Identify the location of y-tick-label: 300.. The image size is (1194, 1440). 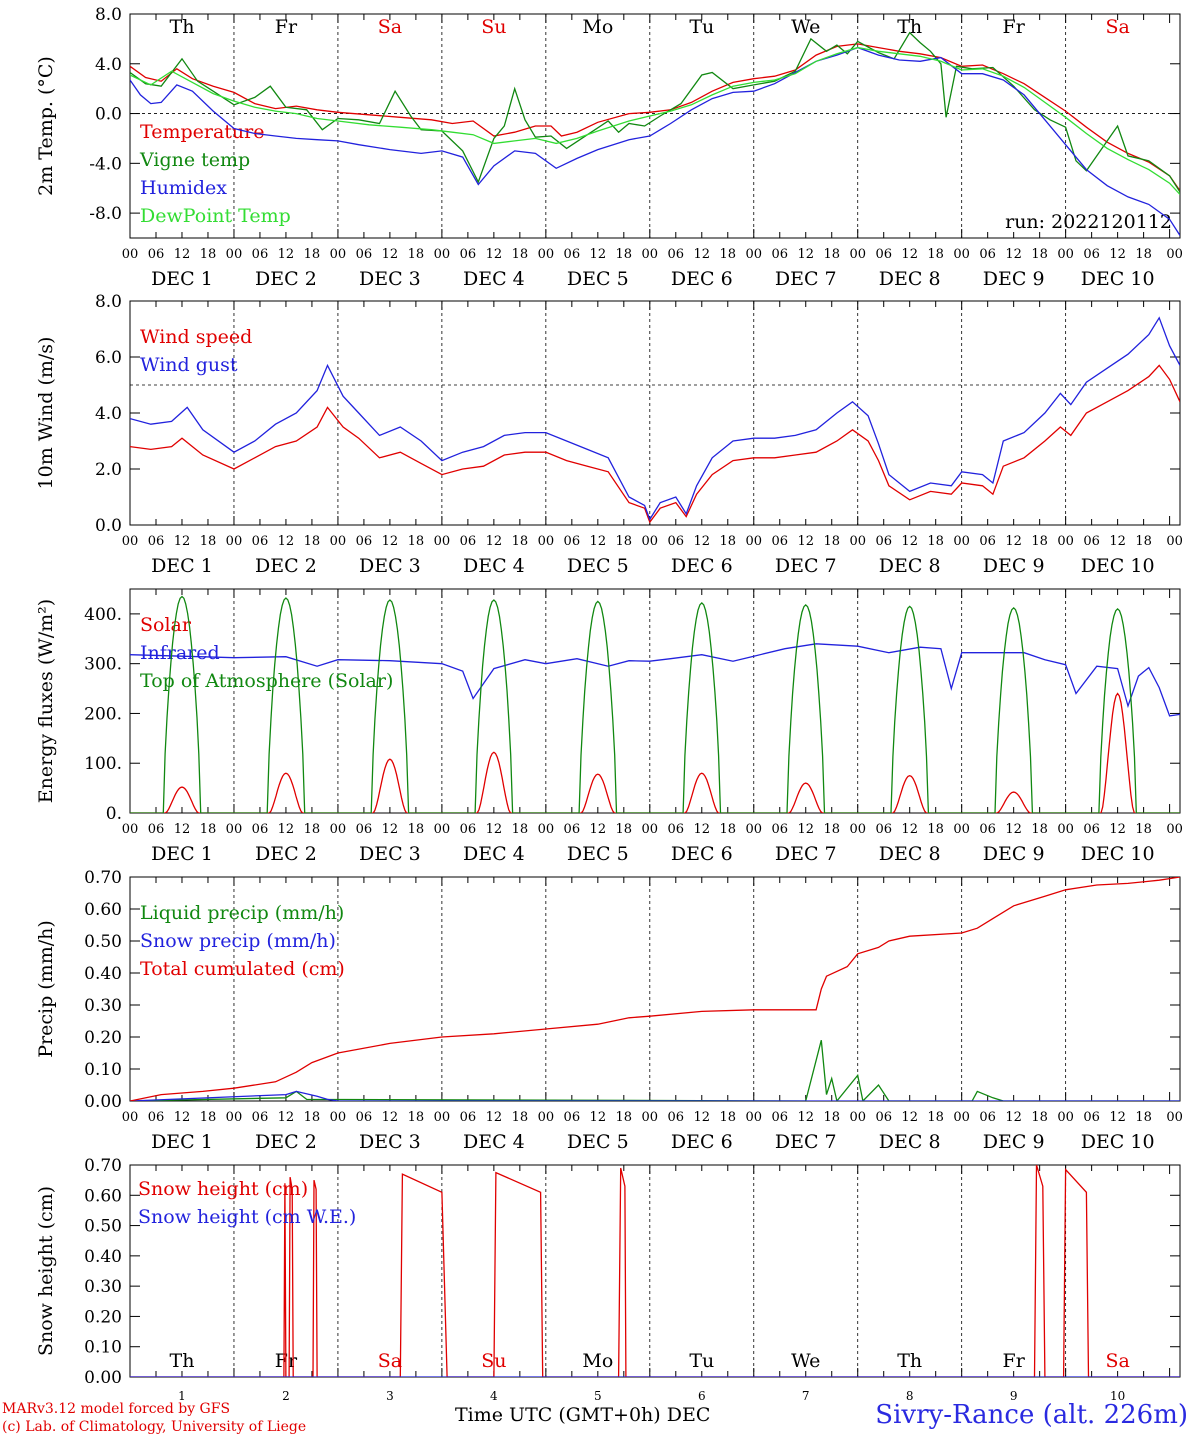
(103, 665).